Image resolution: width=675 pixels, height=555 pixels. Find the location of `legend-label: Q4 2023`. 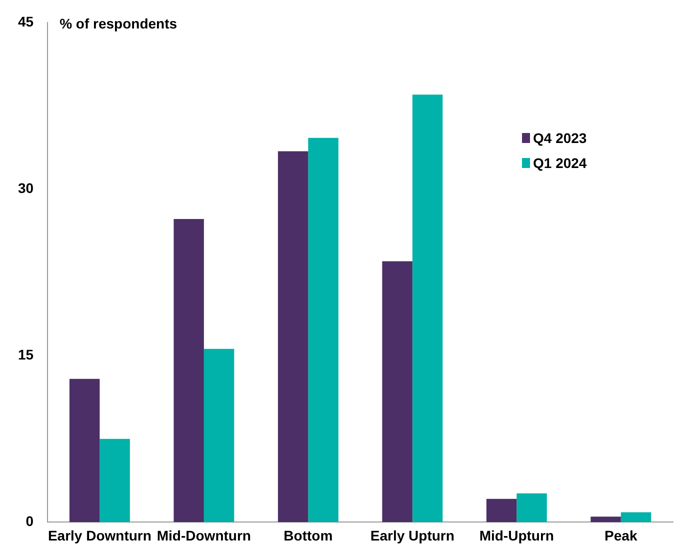

legend-label: Q4 2023 is located at coordinates (560, 138).